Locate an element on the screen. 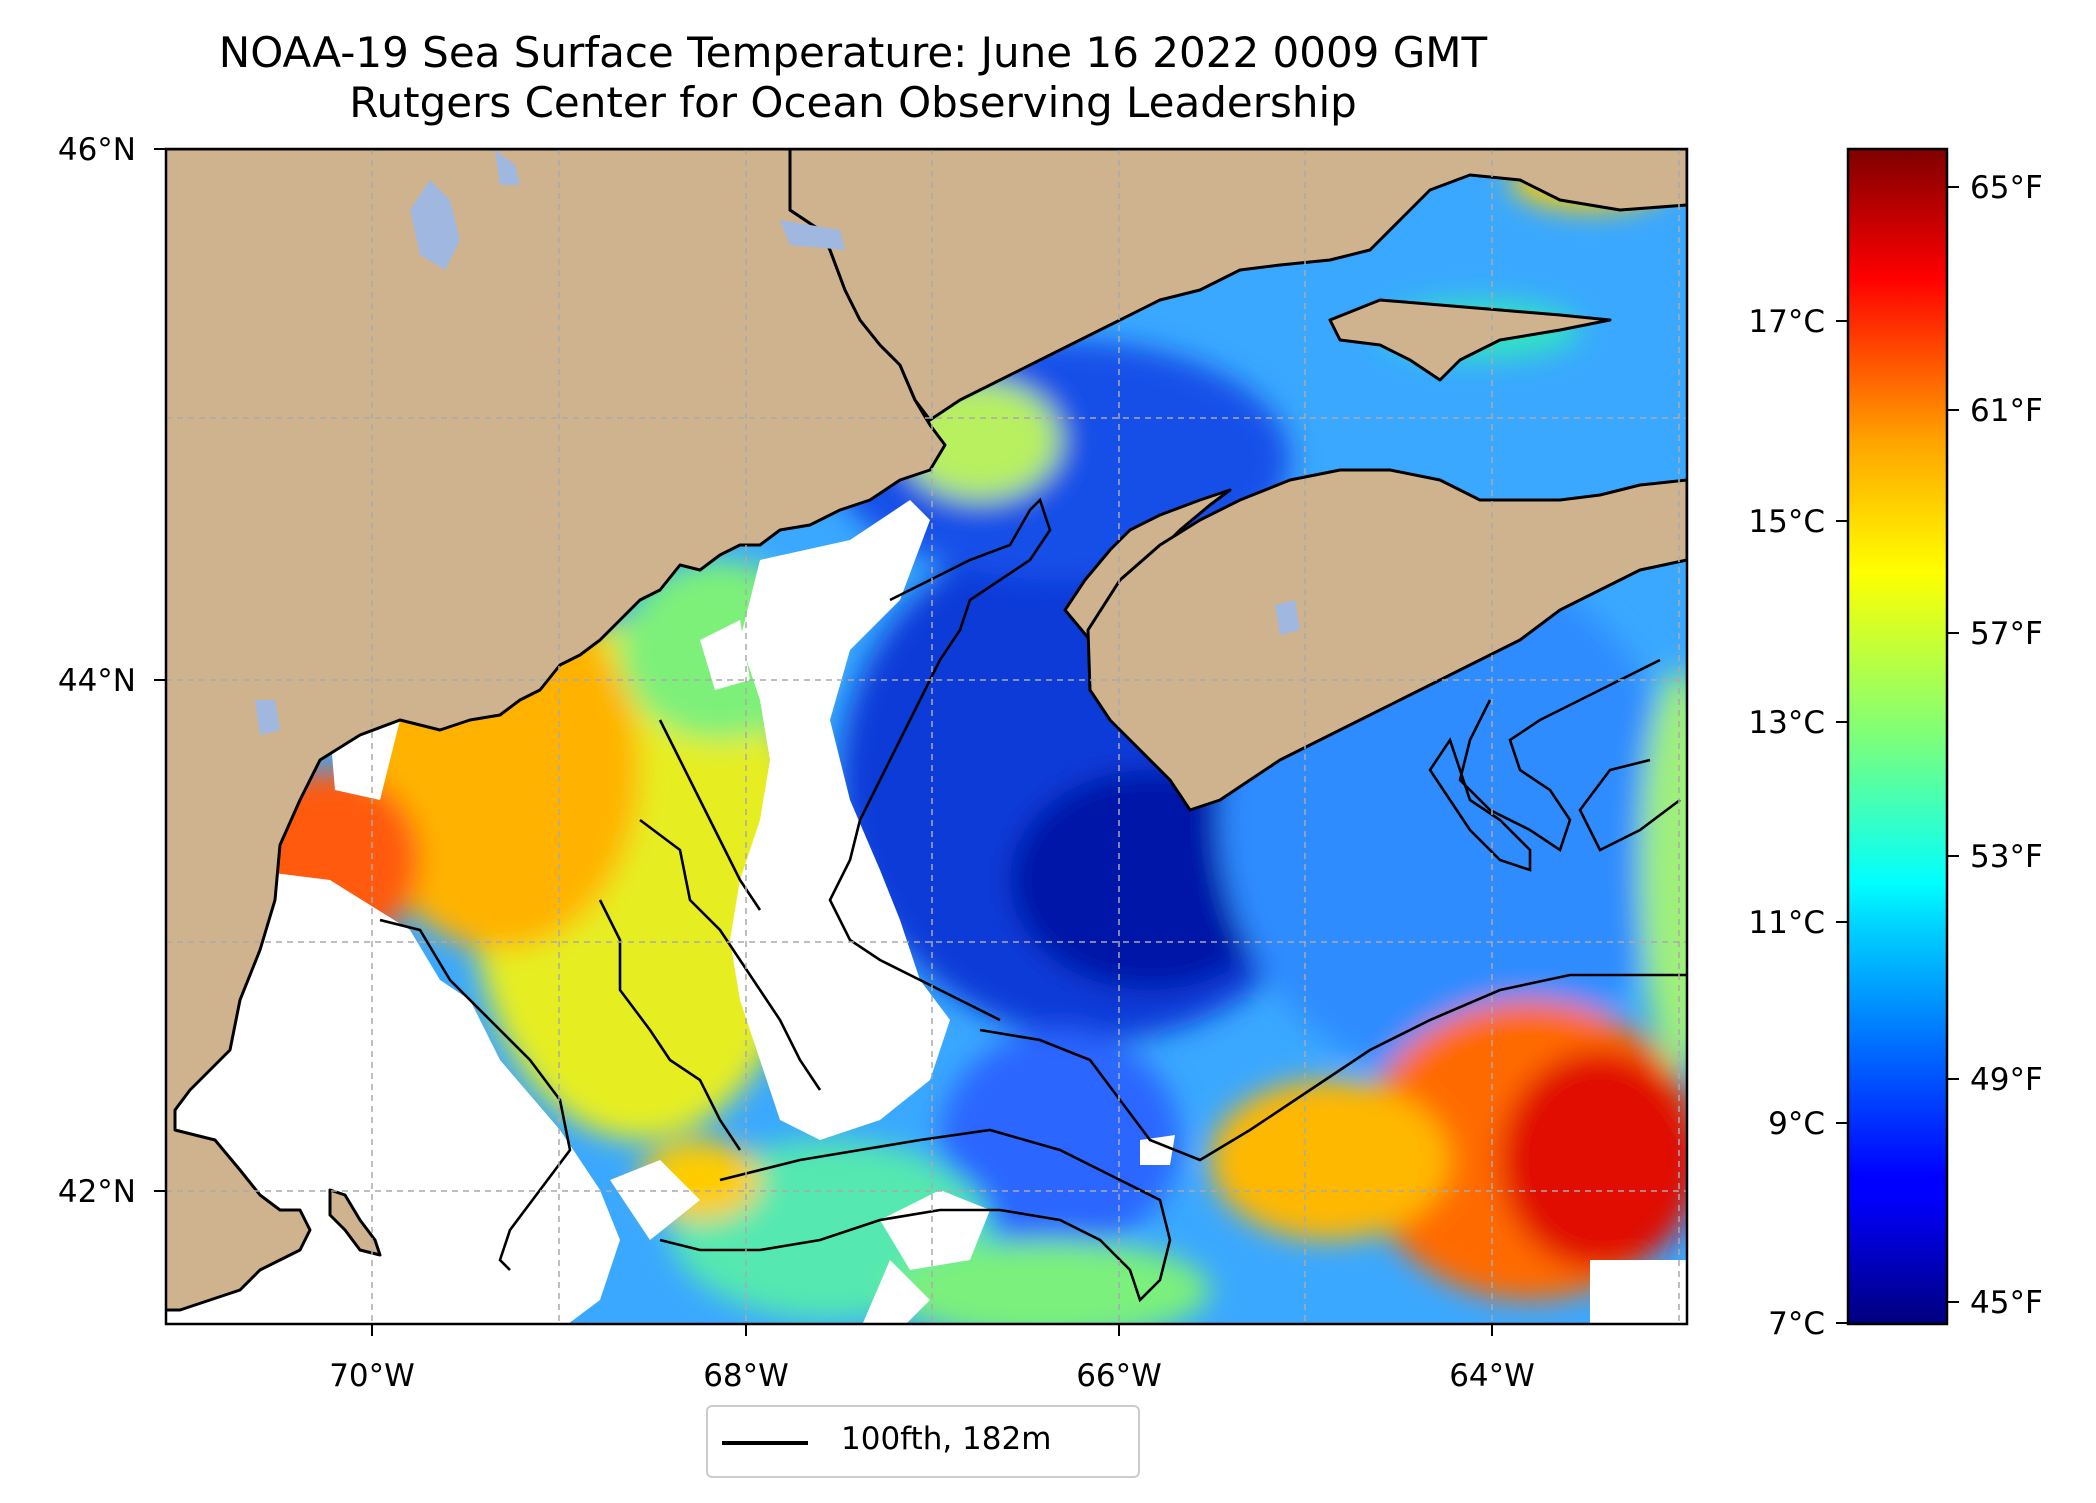  colorbar-label-45f: 45°F is located at coordinates (2006, 1303).